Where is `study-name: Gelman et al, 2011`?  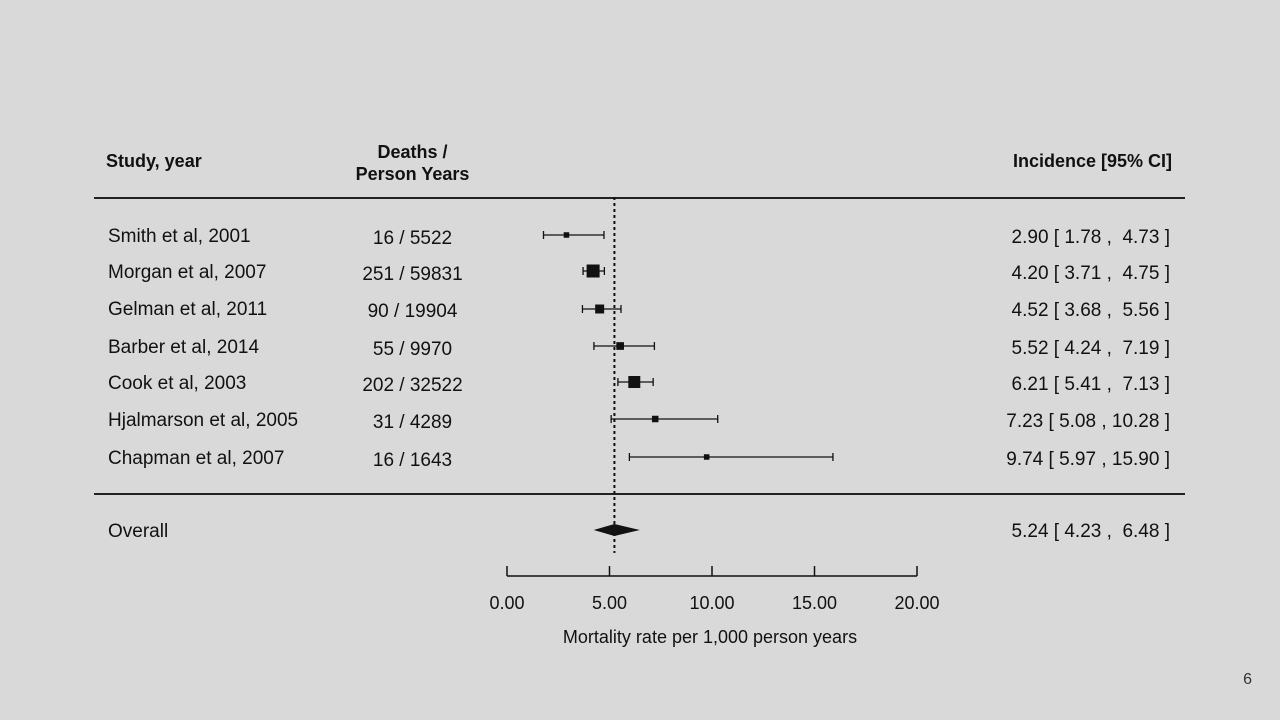
study-name: Gelman et al, 2011 is located at coordinates (188, 309).